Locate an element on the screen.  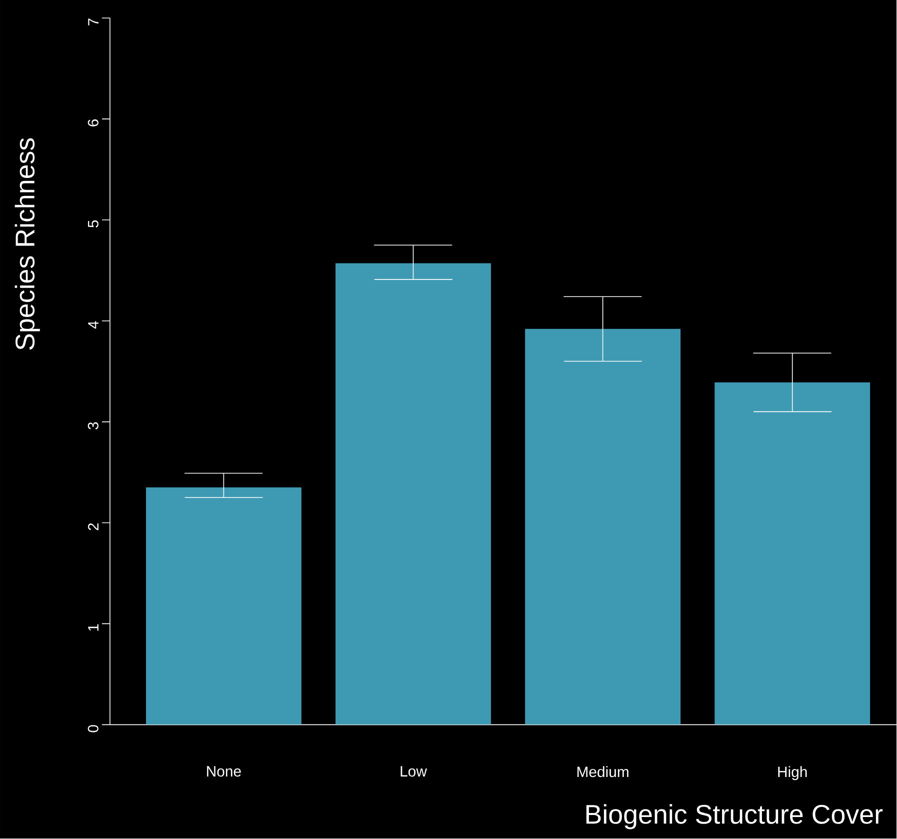
y-tick-label: 3 is located at coordinates (93, 426).